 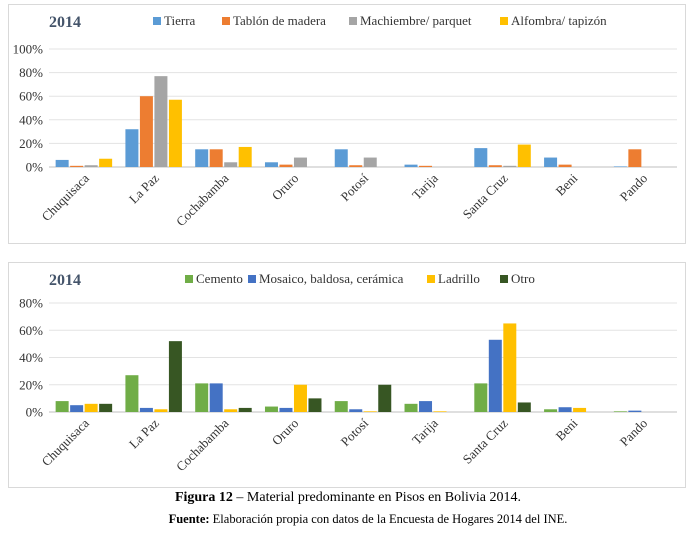 I want to click on x-tick-label: La Paz, so click(x=144, y=433).